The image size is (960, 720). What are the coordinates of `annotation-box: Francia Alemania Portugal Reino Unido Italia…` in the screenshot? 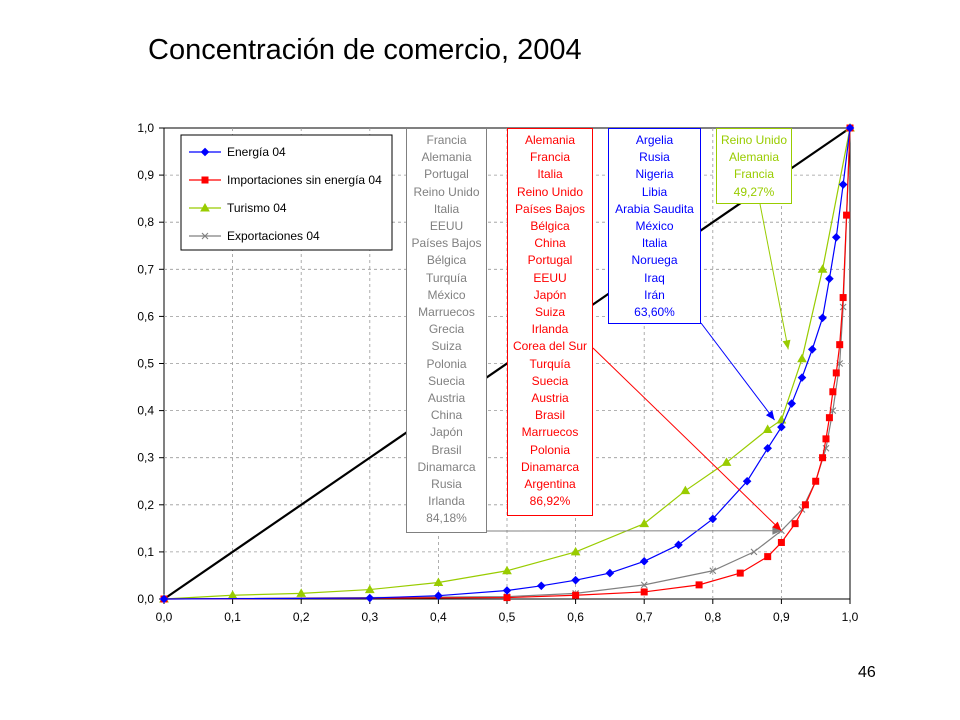 It's located at (446, 330).